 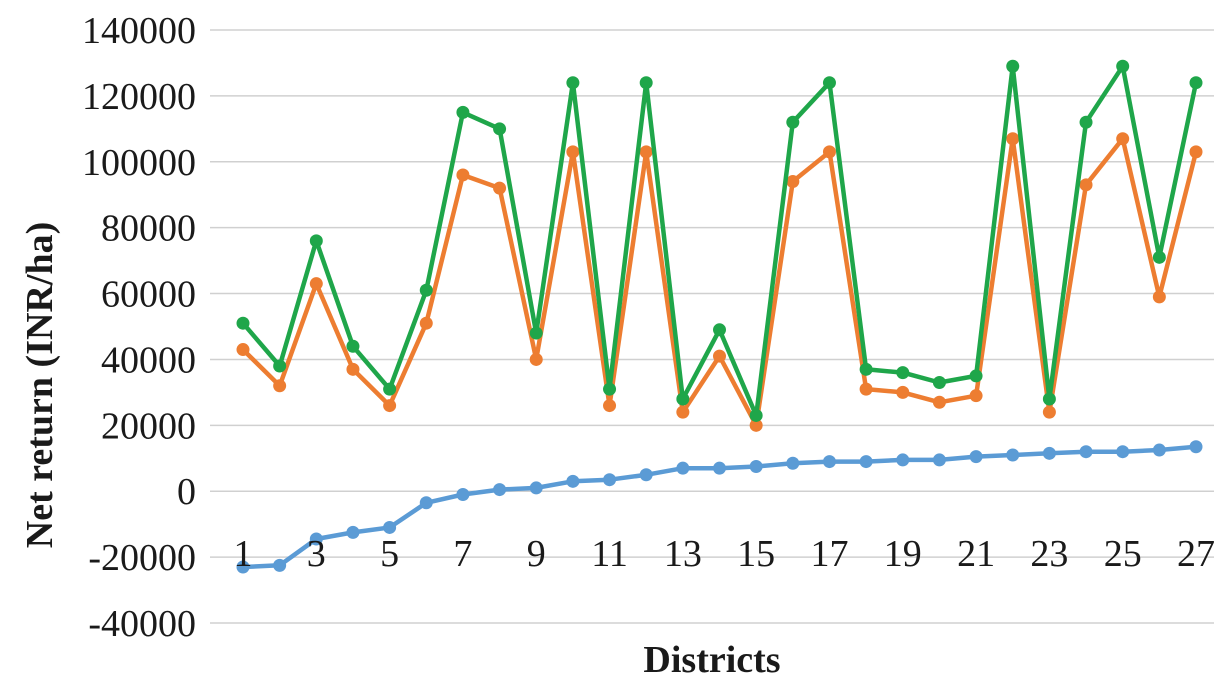 I want to click on y-tick-label: -20000, so click(x=142, y=558).